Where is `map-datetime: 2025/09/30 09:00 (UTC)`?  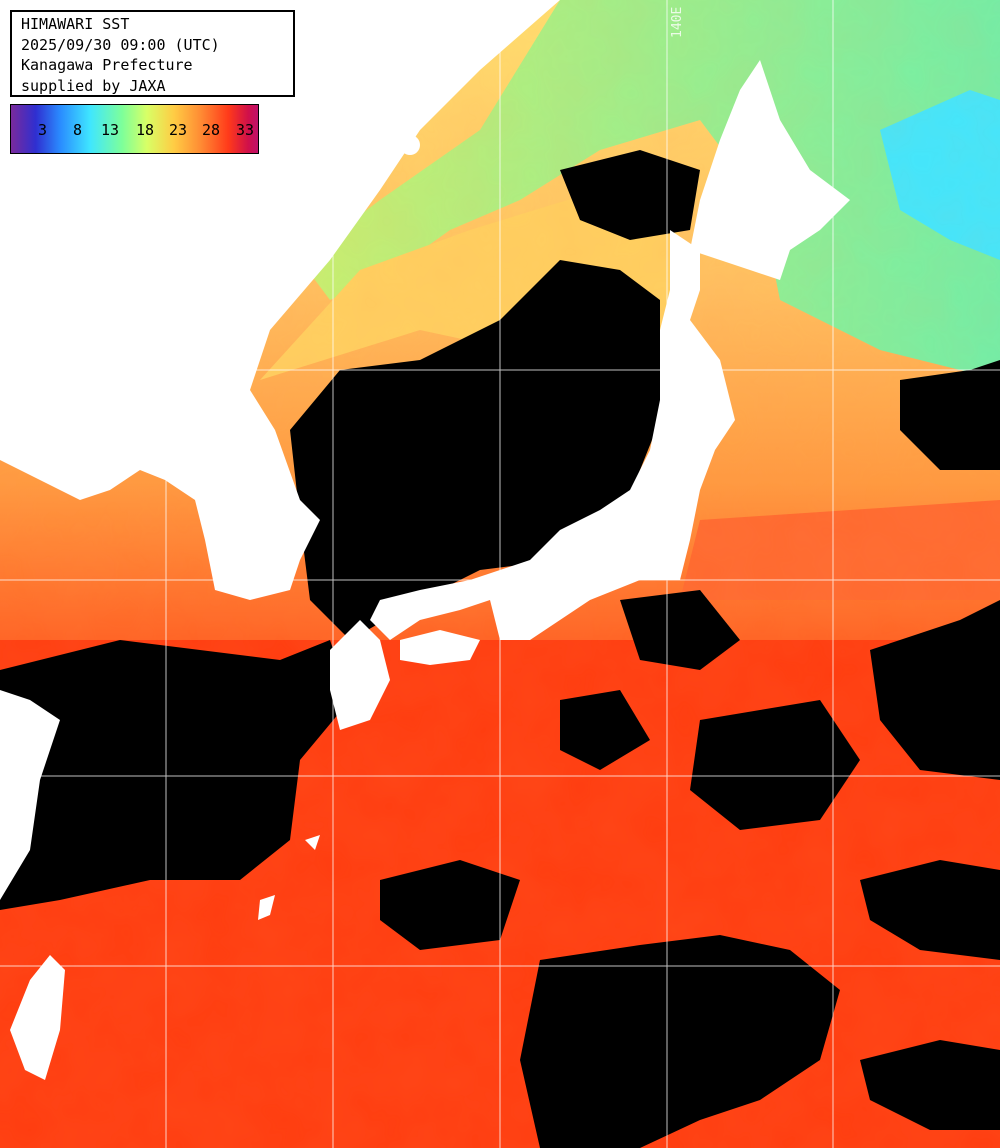
map-datetime: 2025/09/30 09:00 (UTC) is located at coordinates (120, 44).